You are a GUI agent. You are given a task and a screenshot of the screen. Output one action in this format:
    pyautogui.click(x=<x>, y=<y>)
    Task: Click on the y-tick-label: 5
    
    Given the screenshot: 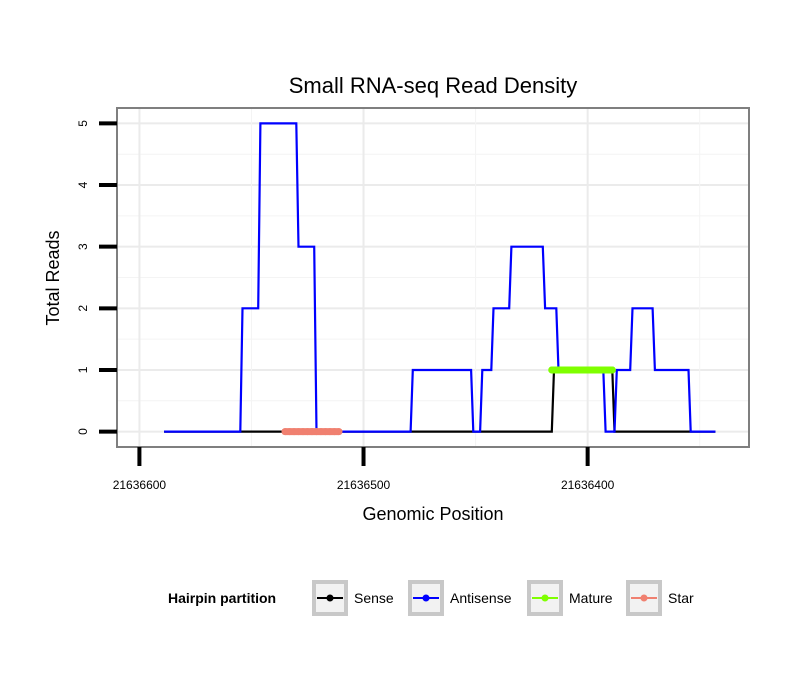 What is the action you would take?
    pyautogui.click(x=83, y=123)
    